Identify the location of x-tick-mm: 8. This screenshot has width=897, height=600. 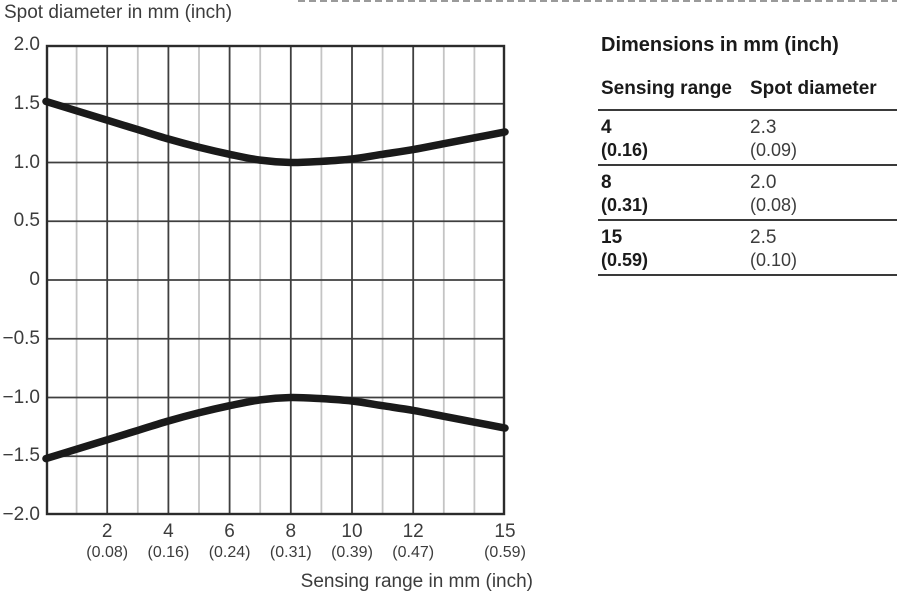
(291, 531).